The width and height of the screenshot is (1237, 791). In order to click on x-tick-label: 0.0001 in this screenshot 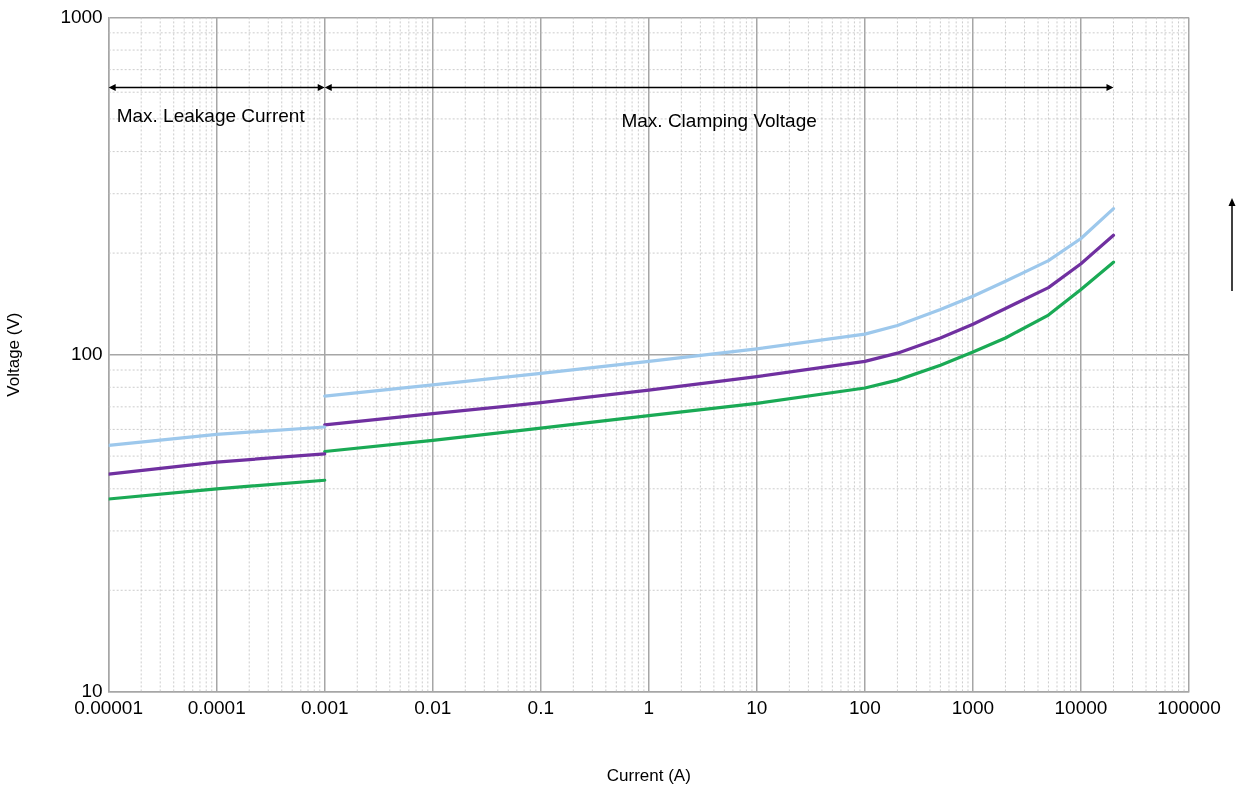, I will do `click(216, 708)`.